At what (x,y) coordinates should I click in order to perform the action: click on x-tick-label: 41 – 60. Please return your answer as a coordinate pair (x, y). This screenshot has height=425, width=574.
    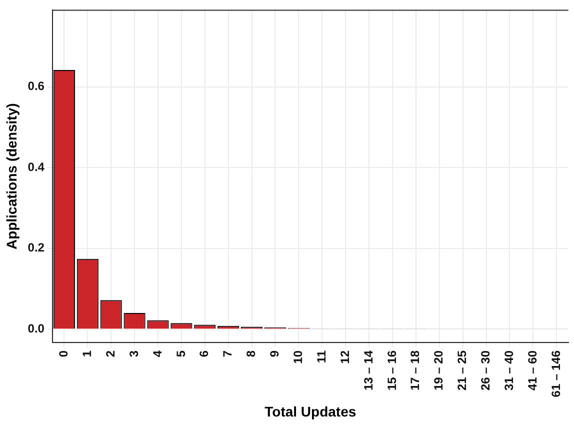
    Looking at the image, I should click on (532, 370).